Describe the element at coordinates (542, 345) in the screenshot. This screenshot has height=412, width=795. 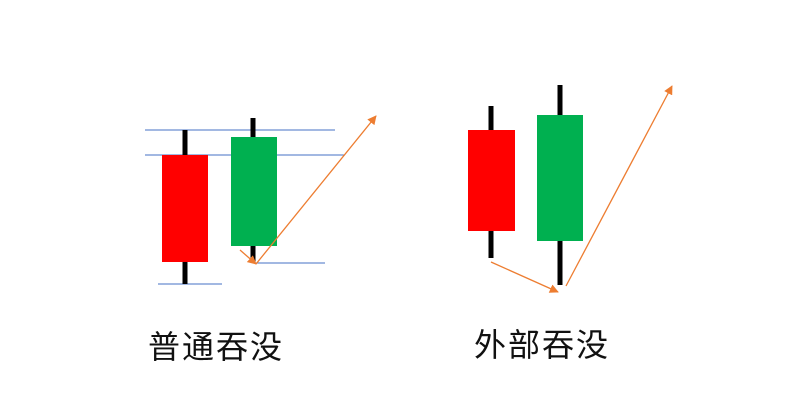
I see `outside-engulfing-caption: 外部吞没` at that location.